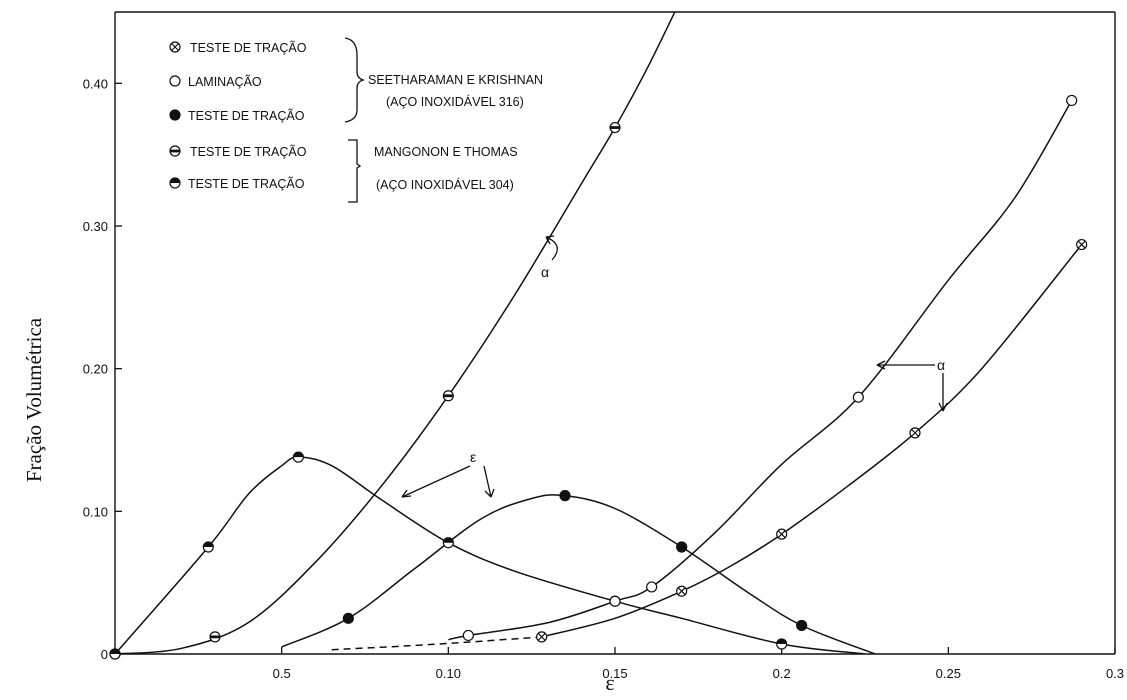 The width and height of the screenshot is (1127, 700). Describe the element at coordinates (248, 152) in the screenshot. I see `legend-label-3: TESTE DE TRAÇÃO` at that location.